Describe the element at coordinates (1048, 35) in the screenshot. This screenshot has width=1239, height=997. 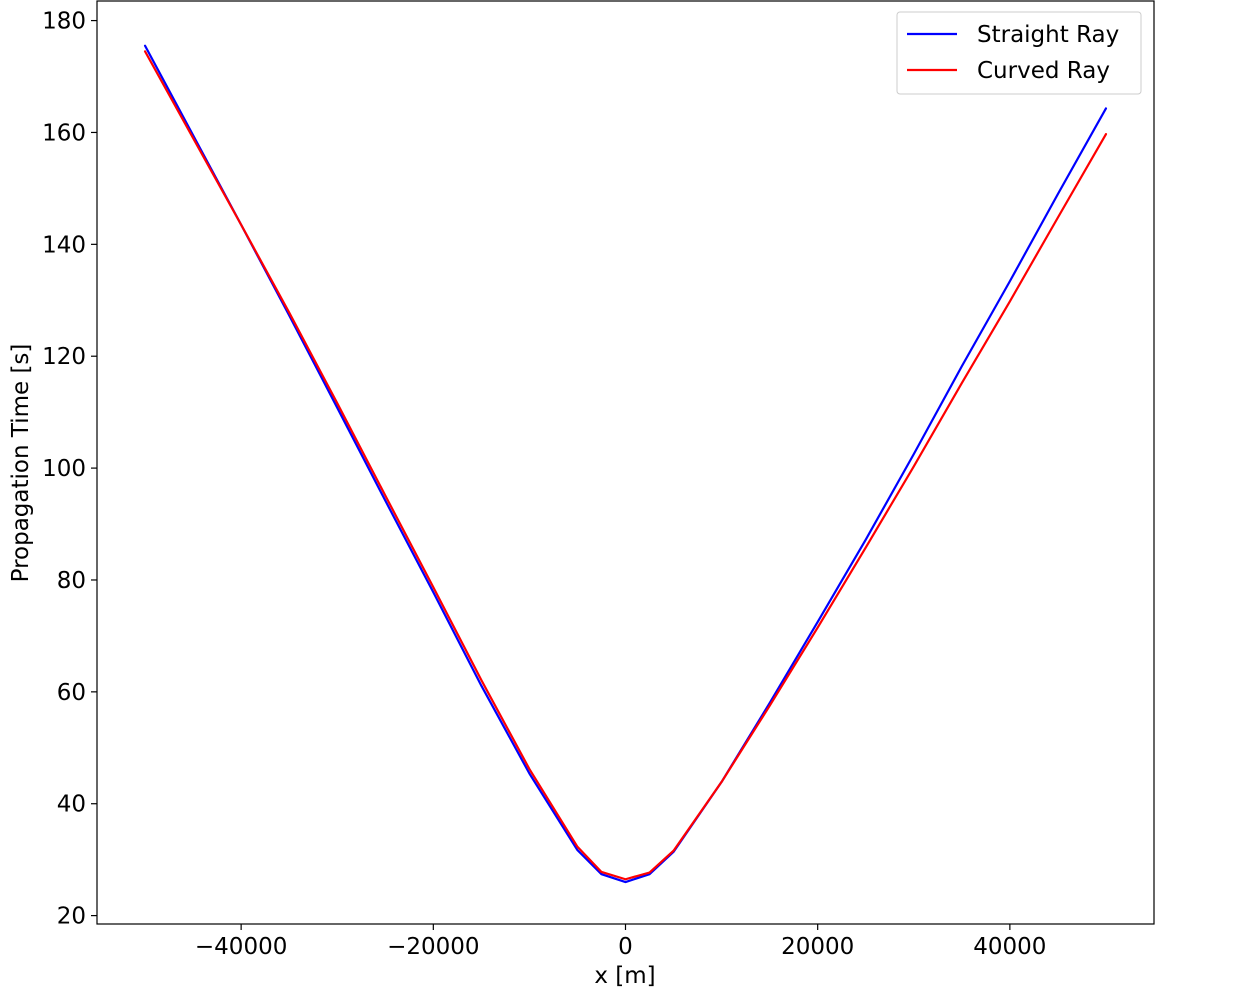
I see `legend-label-0: Straight Ray` at that location.